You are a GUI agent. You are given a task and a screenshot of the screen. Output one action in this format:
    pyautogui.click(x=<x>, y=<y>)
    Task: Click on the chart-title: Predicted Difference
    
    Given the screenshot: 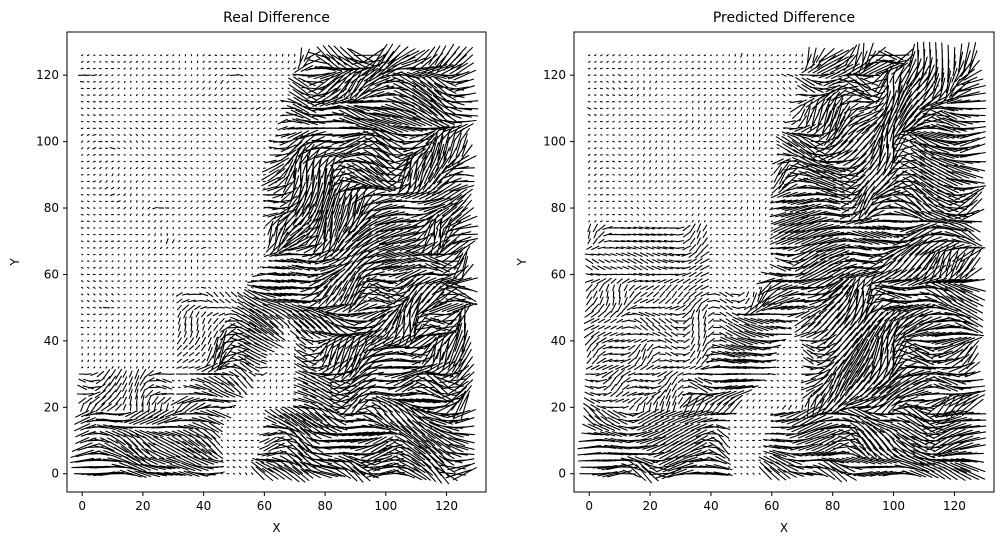 What is the action you would take?
    pyautogui.click(x=784, y=18)
    